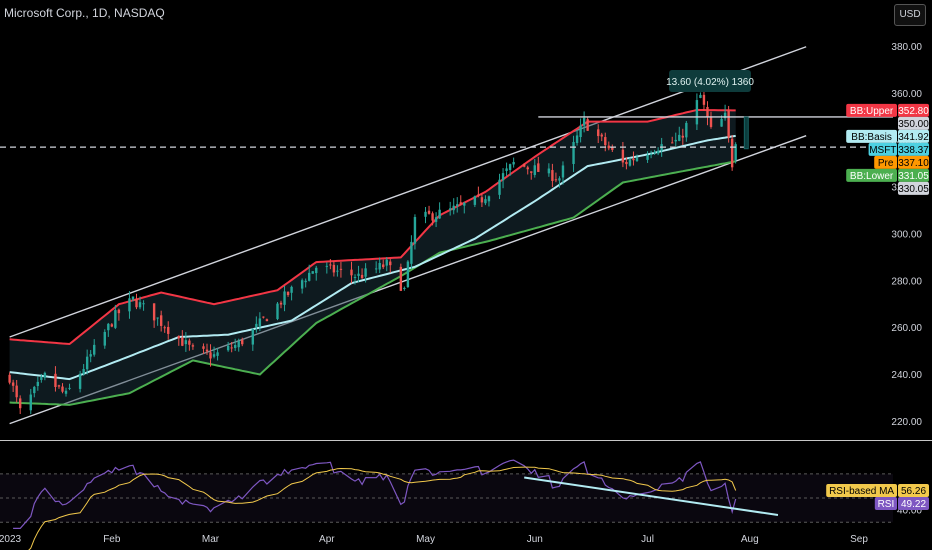 Image resolution: width=932 pixels, height=550 pixels. Describe the element at coordinates (871, 137) in the screenshot. I see `price-name-text: BB:Basis` at that location.